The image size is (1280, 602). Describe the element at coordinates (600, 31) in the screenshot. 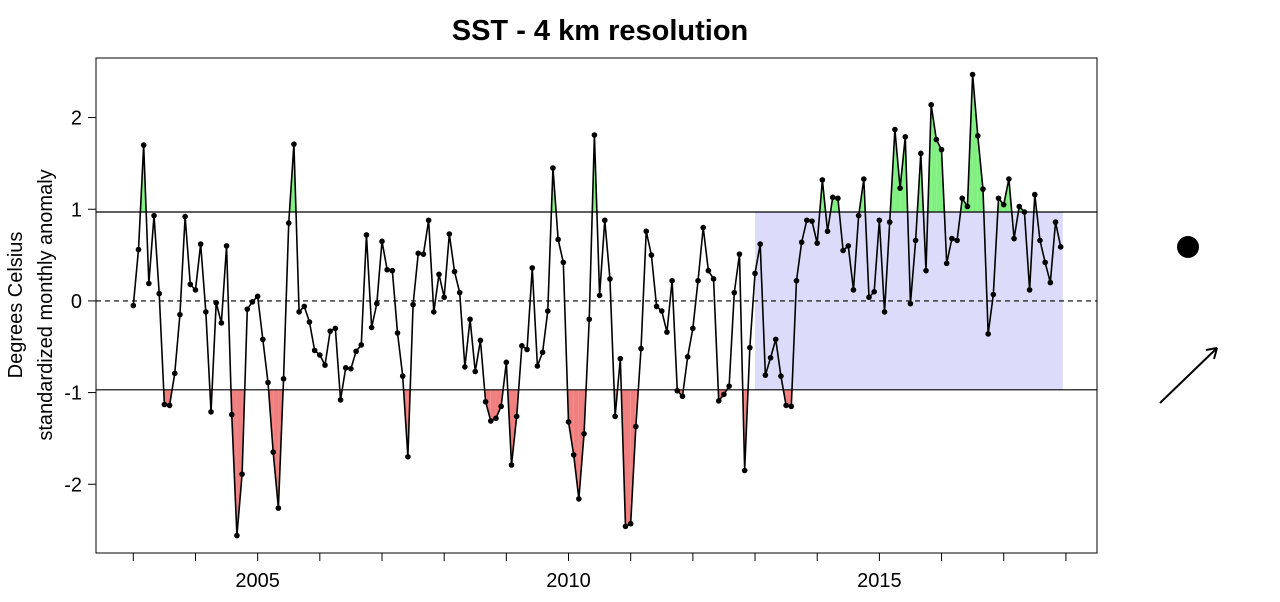

I see `chart-title: SST - 4 km resolution` at that location.